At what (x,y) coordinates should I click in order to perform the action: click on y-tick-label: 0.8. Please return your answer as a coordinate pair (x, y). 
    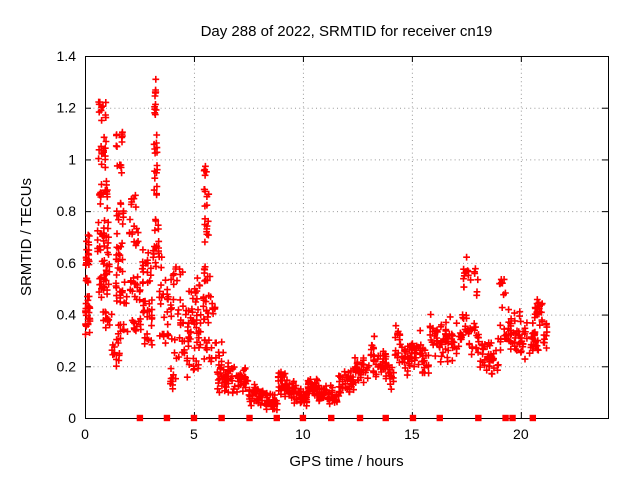
    Looking at the image, I should click on (67, 211).